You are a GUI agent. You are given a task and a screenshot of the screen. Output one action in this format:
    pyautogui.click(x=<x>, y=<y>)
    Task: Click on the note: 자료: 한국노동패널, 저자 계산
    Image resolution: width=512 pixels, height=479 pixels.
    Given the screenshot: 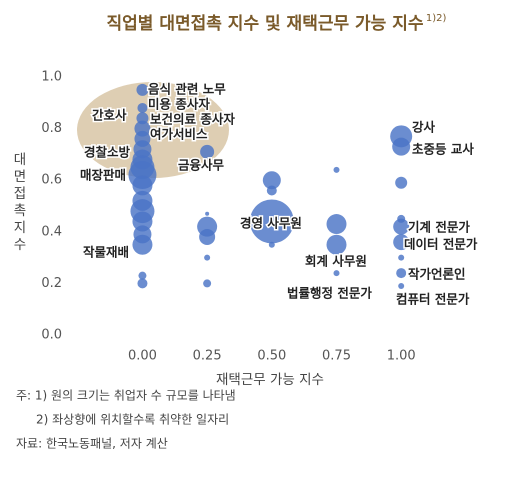 What is the action you would take?
    pyautogui.click(x=92, y=444)
    